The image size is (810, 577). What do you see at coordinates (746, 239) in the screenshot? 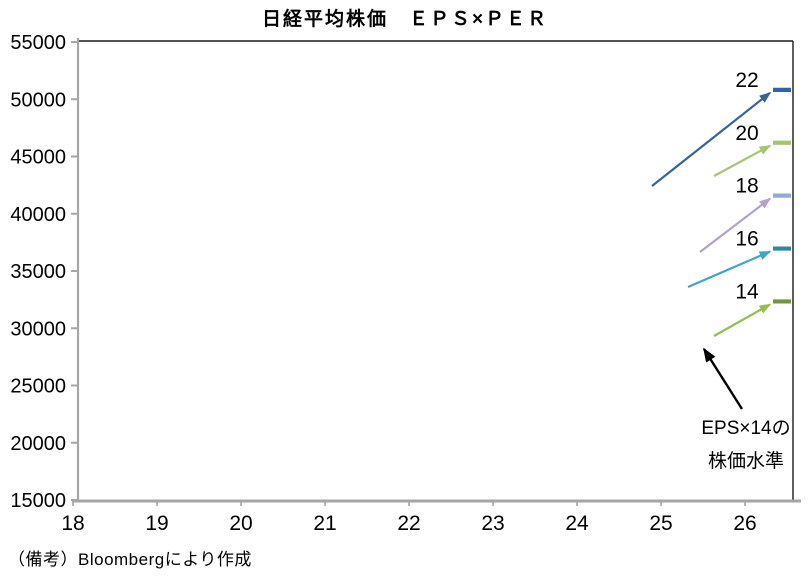
I see `per-label-16: 16` at bounding box center [746, 239].